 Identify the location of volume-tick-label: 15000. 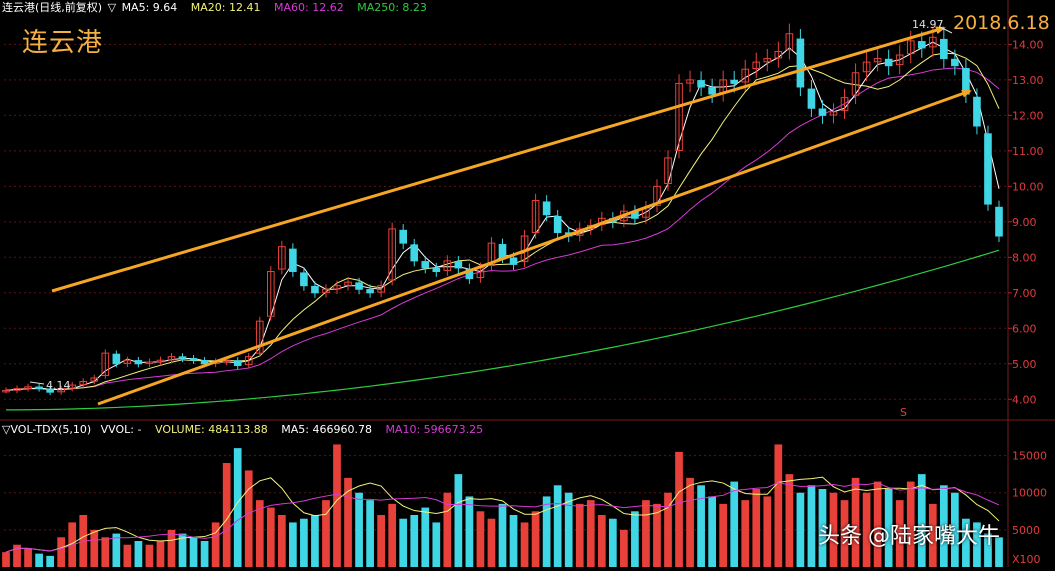
(1029, 456).